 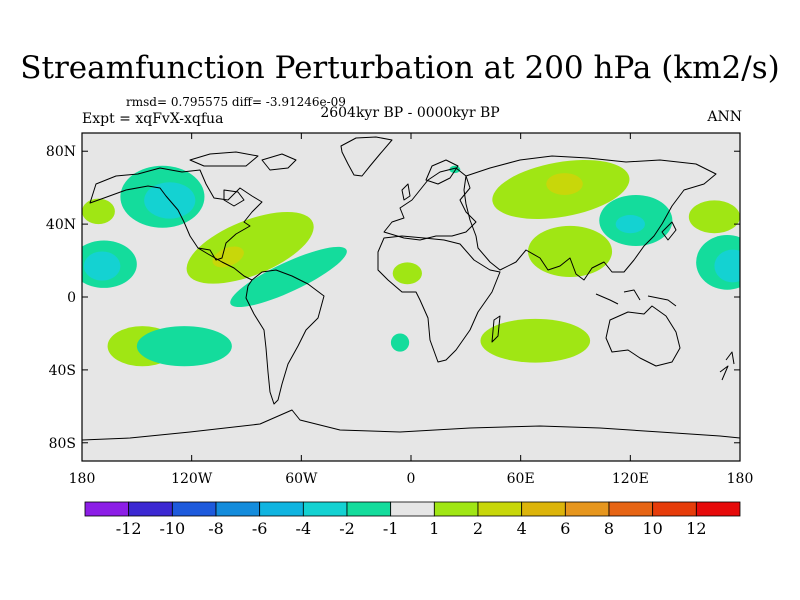 What do you see at coordinates (590, 218) in the screenshot?
I see `coastline-asia` at bounding box center [590, 218].